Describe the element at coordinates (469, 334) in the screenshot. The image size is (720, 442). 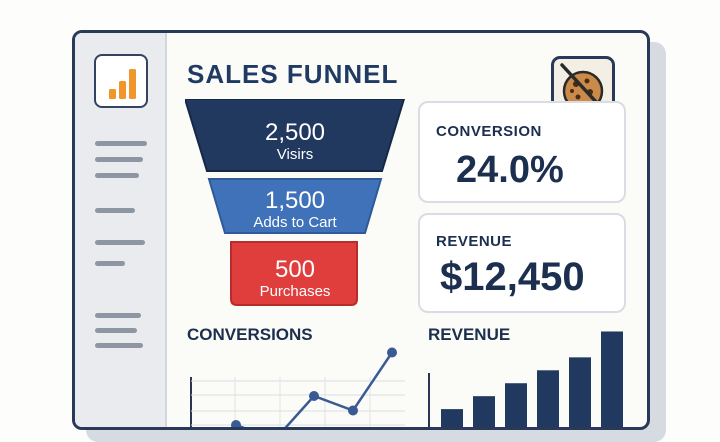
I see `revenue-chart-title: REVENUE` at that location.